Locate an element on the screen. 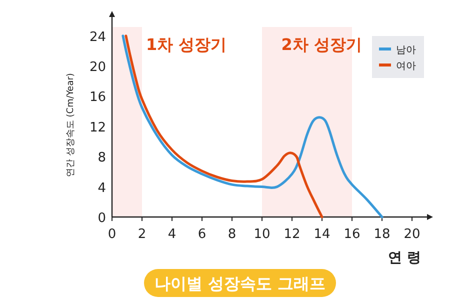 This screenshot has width=474, height=308. y-tick-label: 12 is located at coordinates (97, 128).